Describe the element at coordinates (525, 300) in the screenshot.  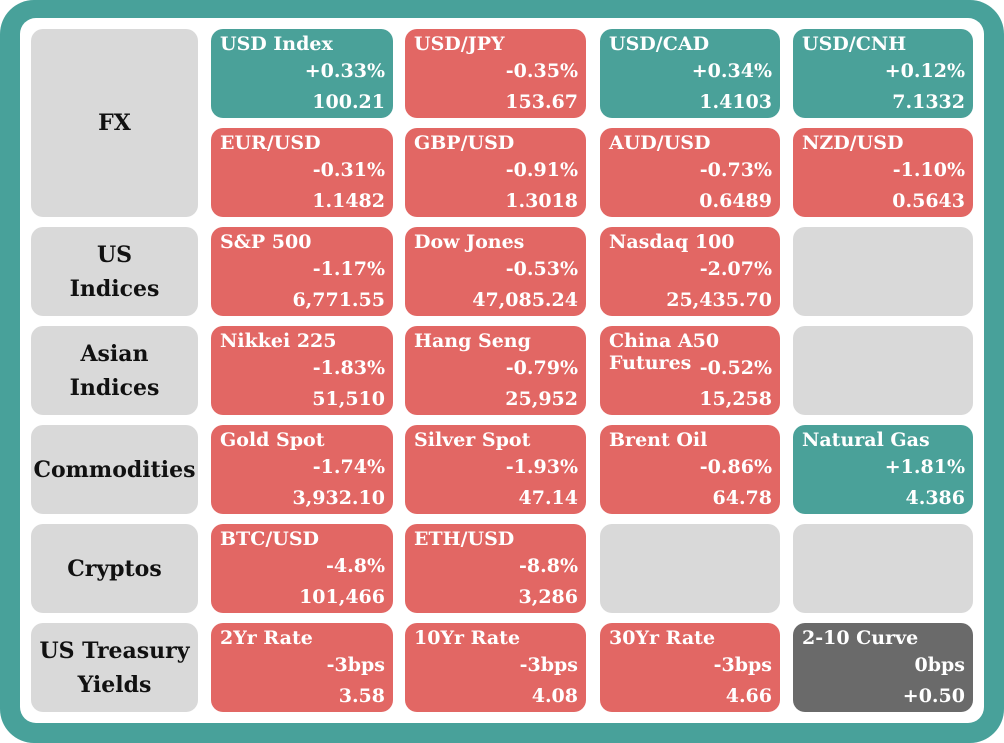
I see `tile-value: 47,085.24` at that location.